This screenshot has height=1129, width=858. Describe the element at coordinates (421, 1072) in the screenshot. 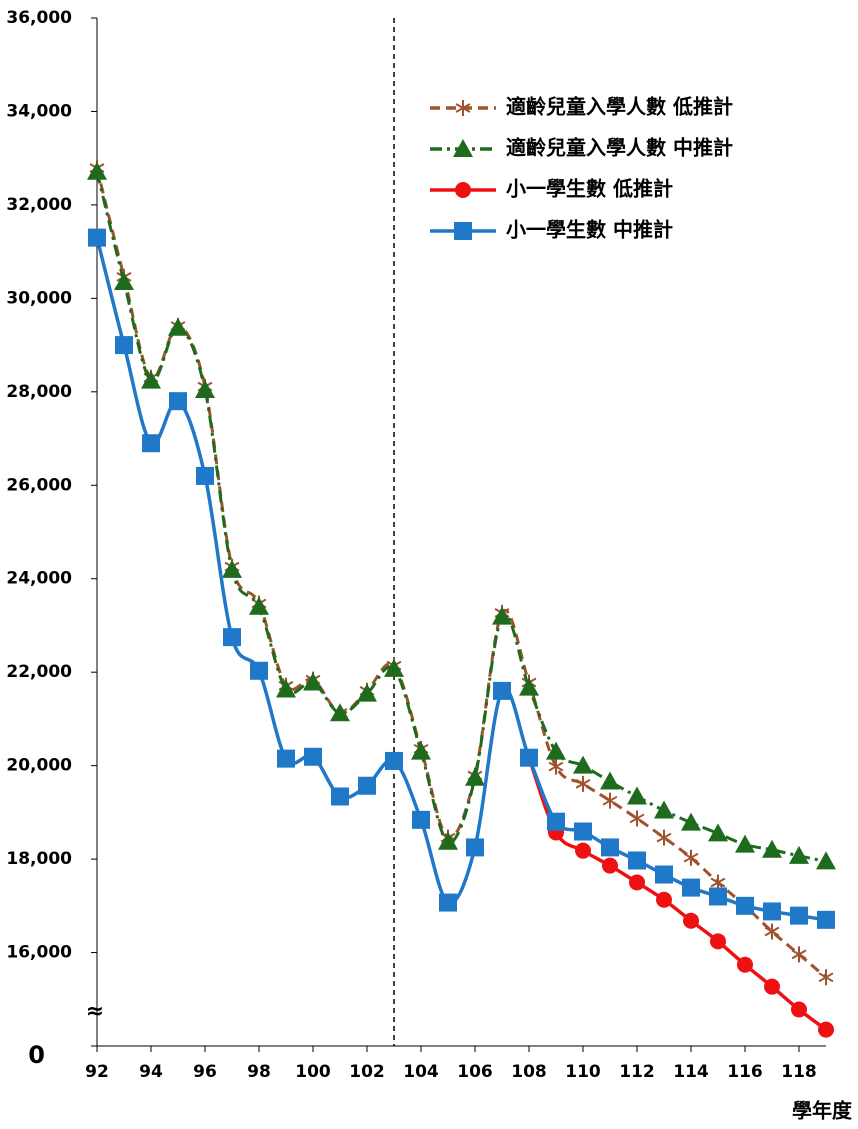

I see `x-tick-label: 104` at that location.